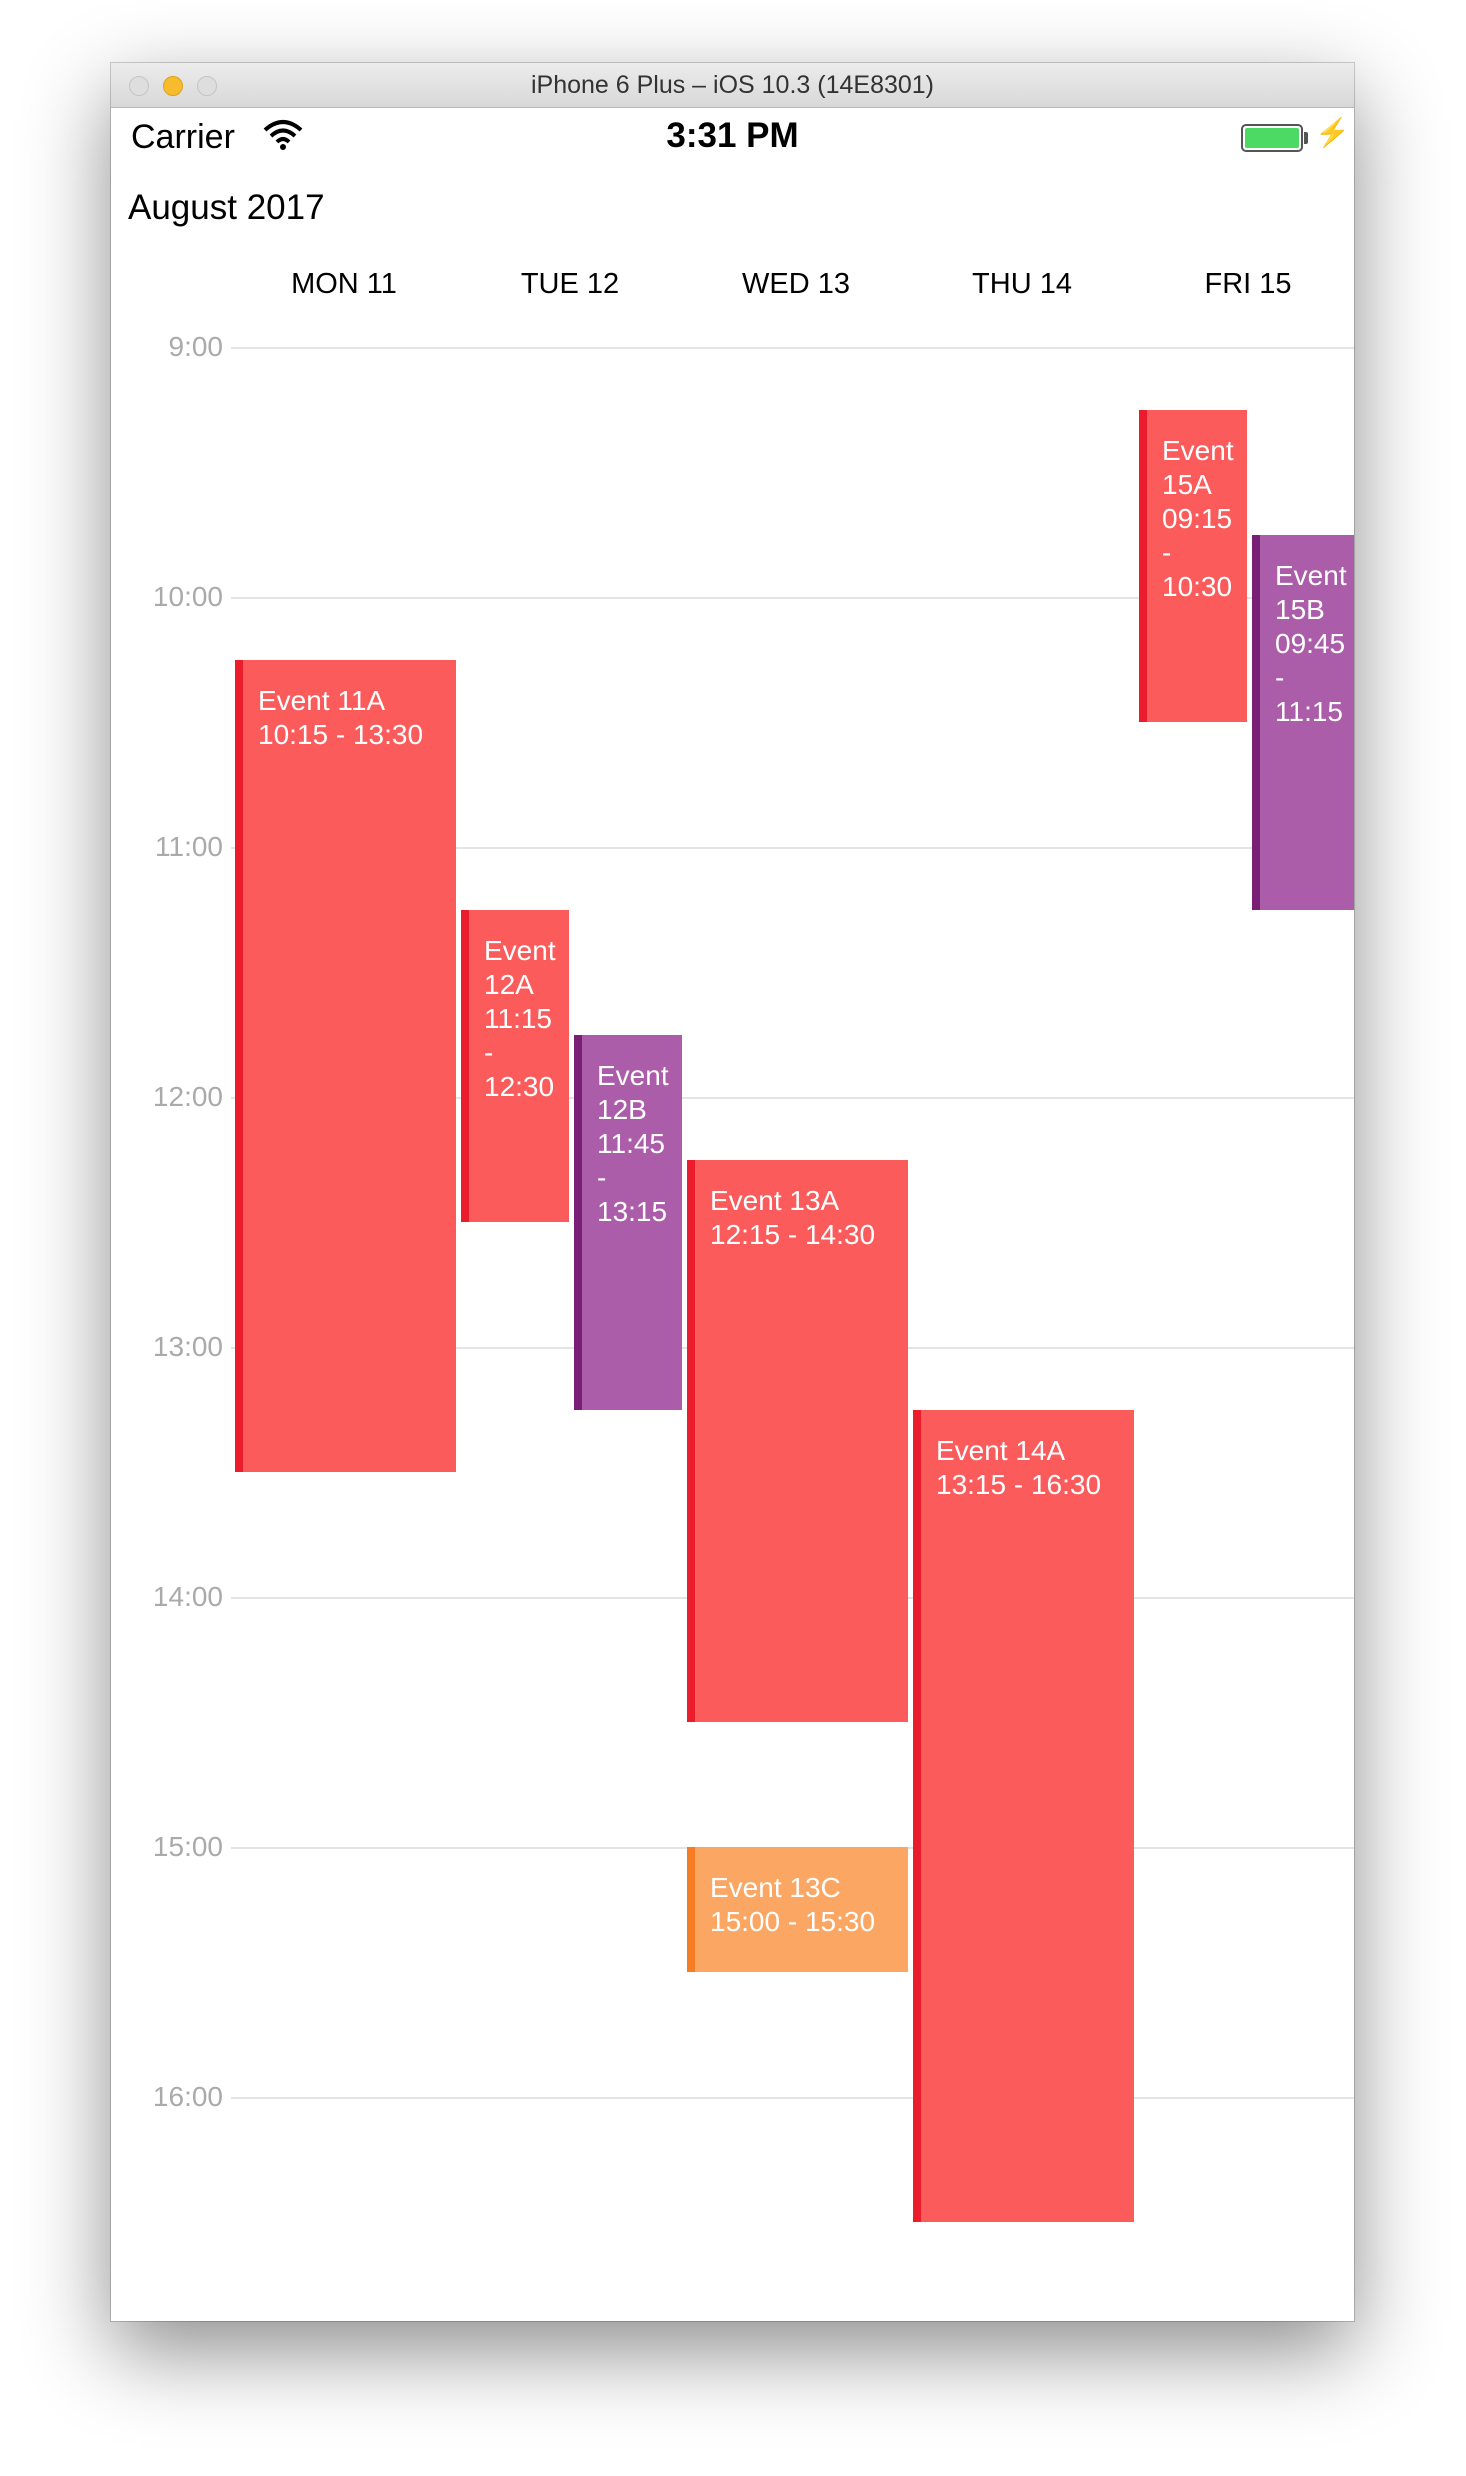  I want to click on wifi-icon, so click(283, 135).